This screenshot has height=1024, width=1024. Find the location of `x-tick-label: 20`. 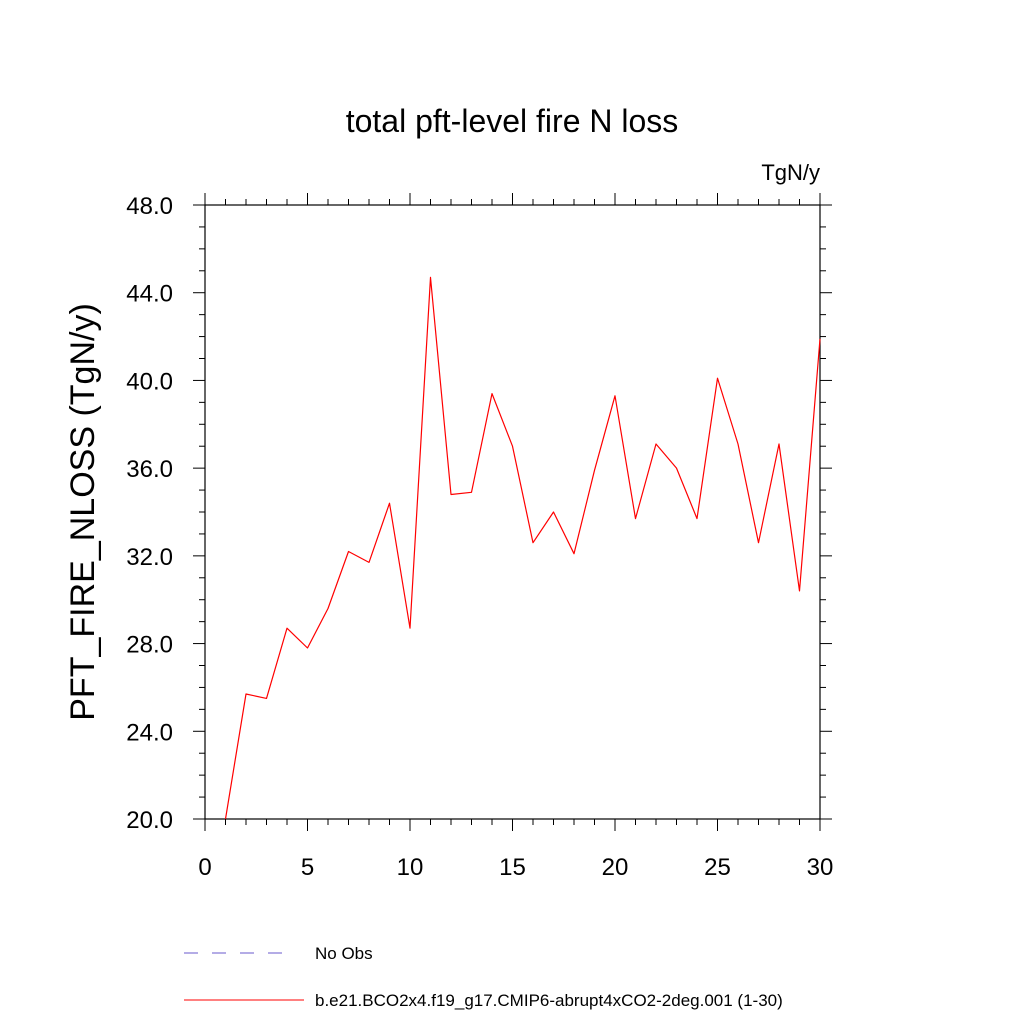

x-tick-label: 20 is located at coordinates (615, 867).